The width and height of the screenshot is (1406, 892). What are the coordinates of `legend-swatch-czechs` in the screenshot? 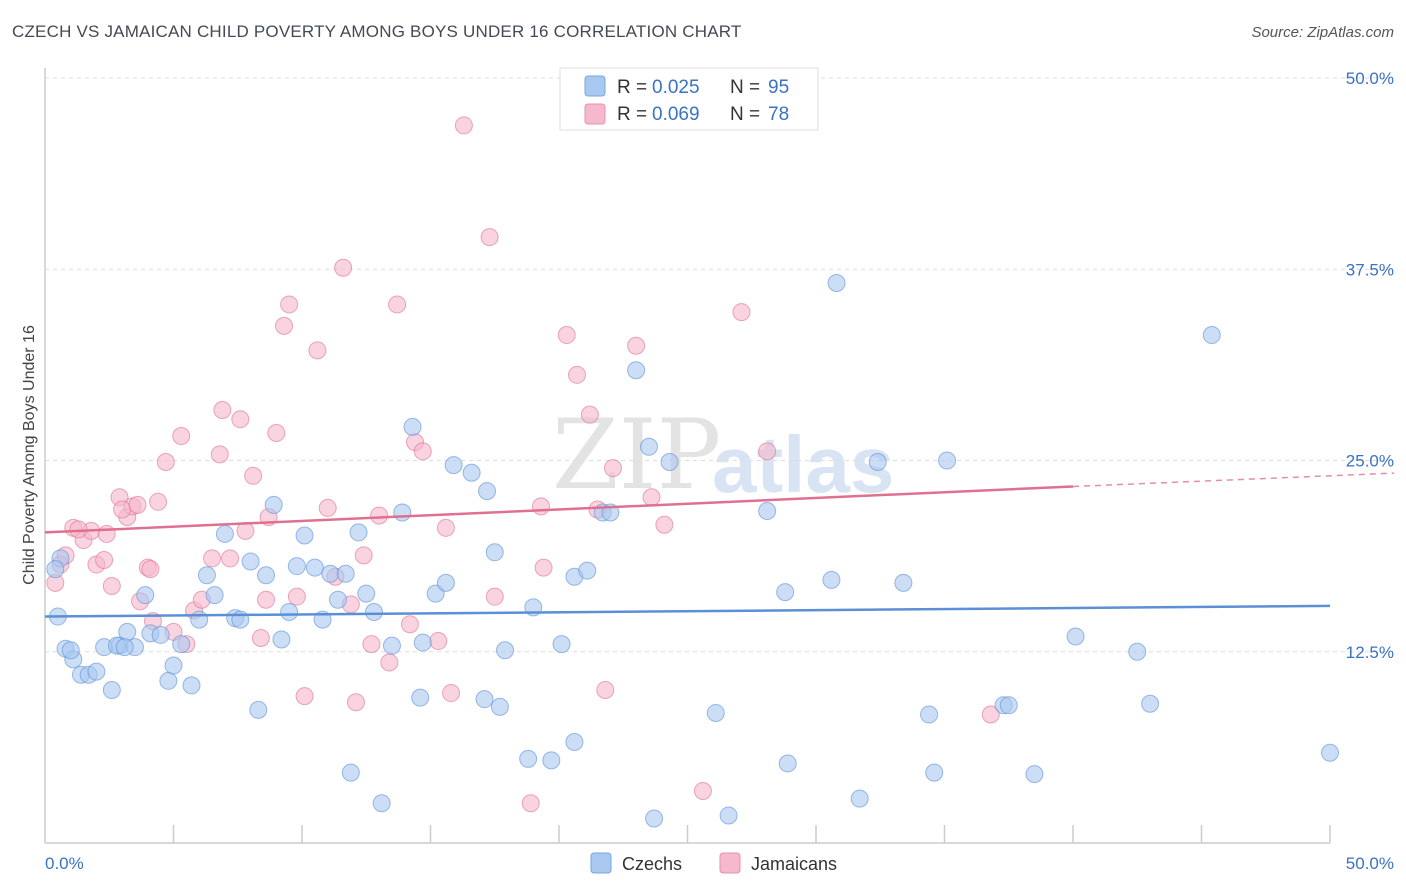 It's located at (595, 86).